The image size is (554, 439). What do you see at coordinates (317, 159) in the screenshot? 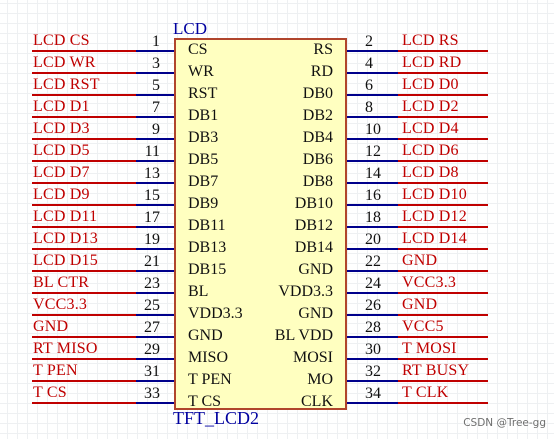
I see `pin-name: DB6` at bounding box center [317, 159].